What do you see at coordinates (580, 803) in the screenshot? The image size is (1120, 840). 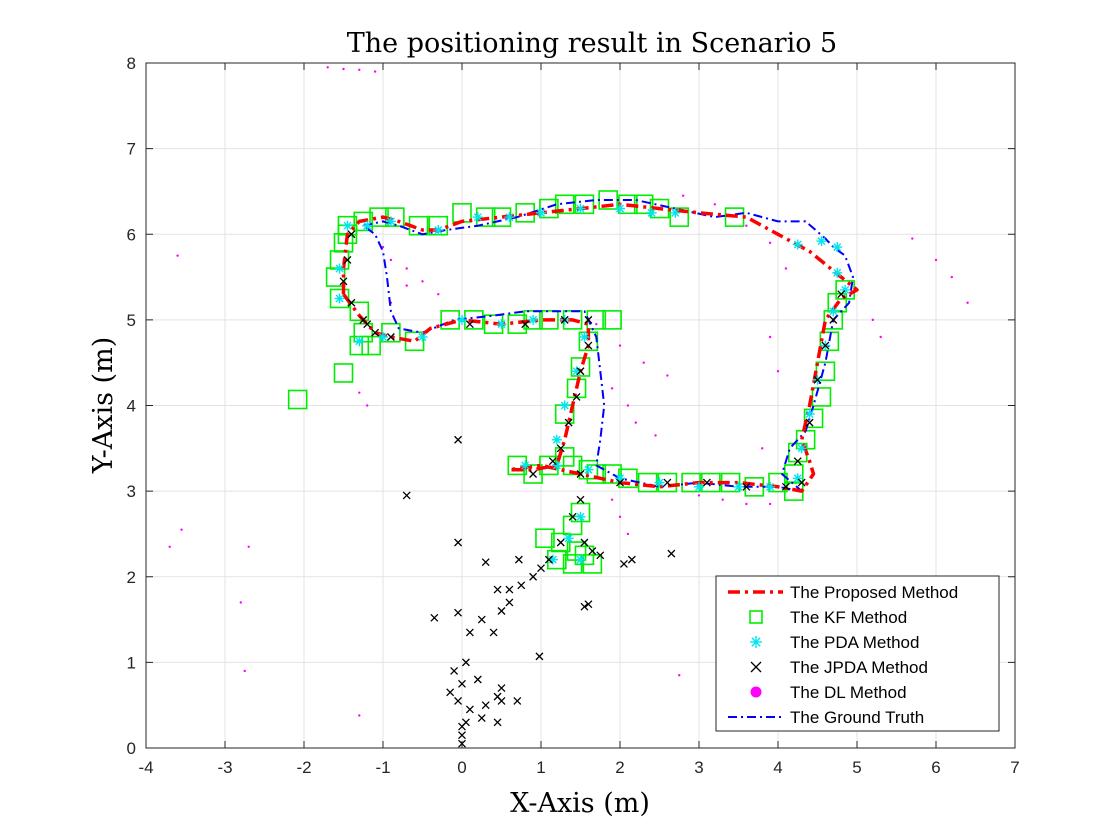 I see `x-axis-label: X-Axis (m)` at bounding box center [580, 803].